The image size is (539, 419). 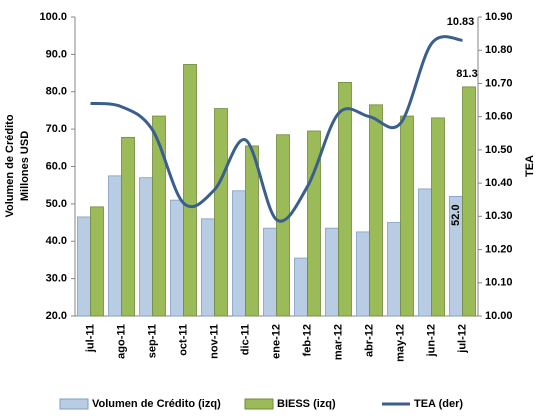 I want to click on legend-label: TEA (der), so click(x=438, y=404).